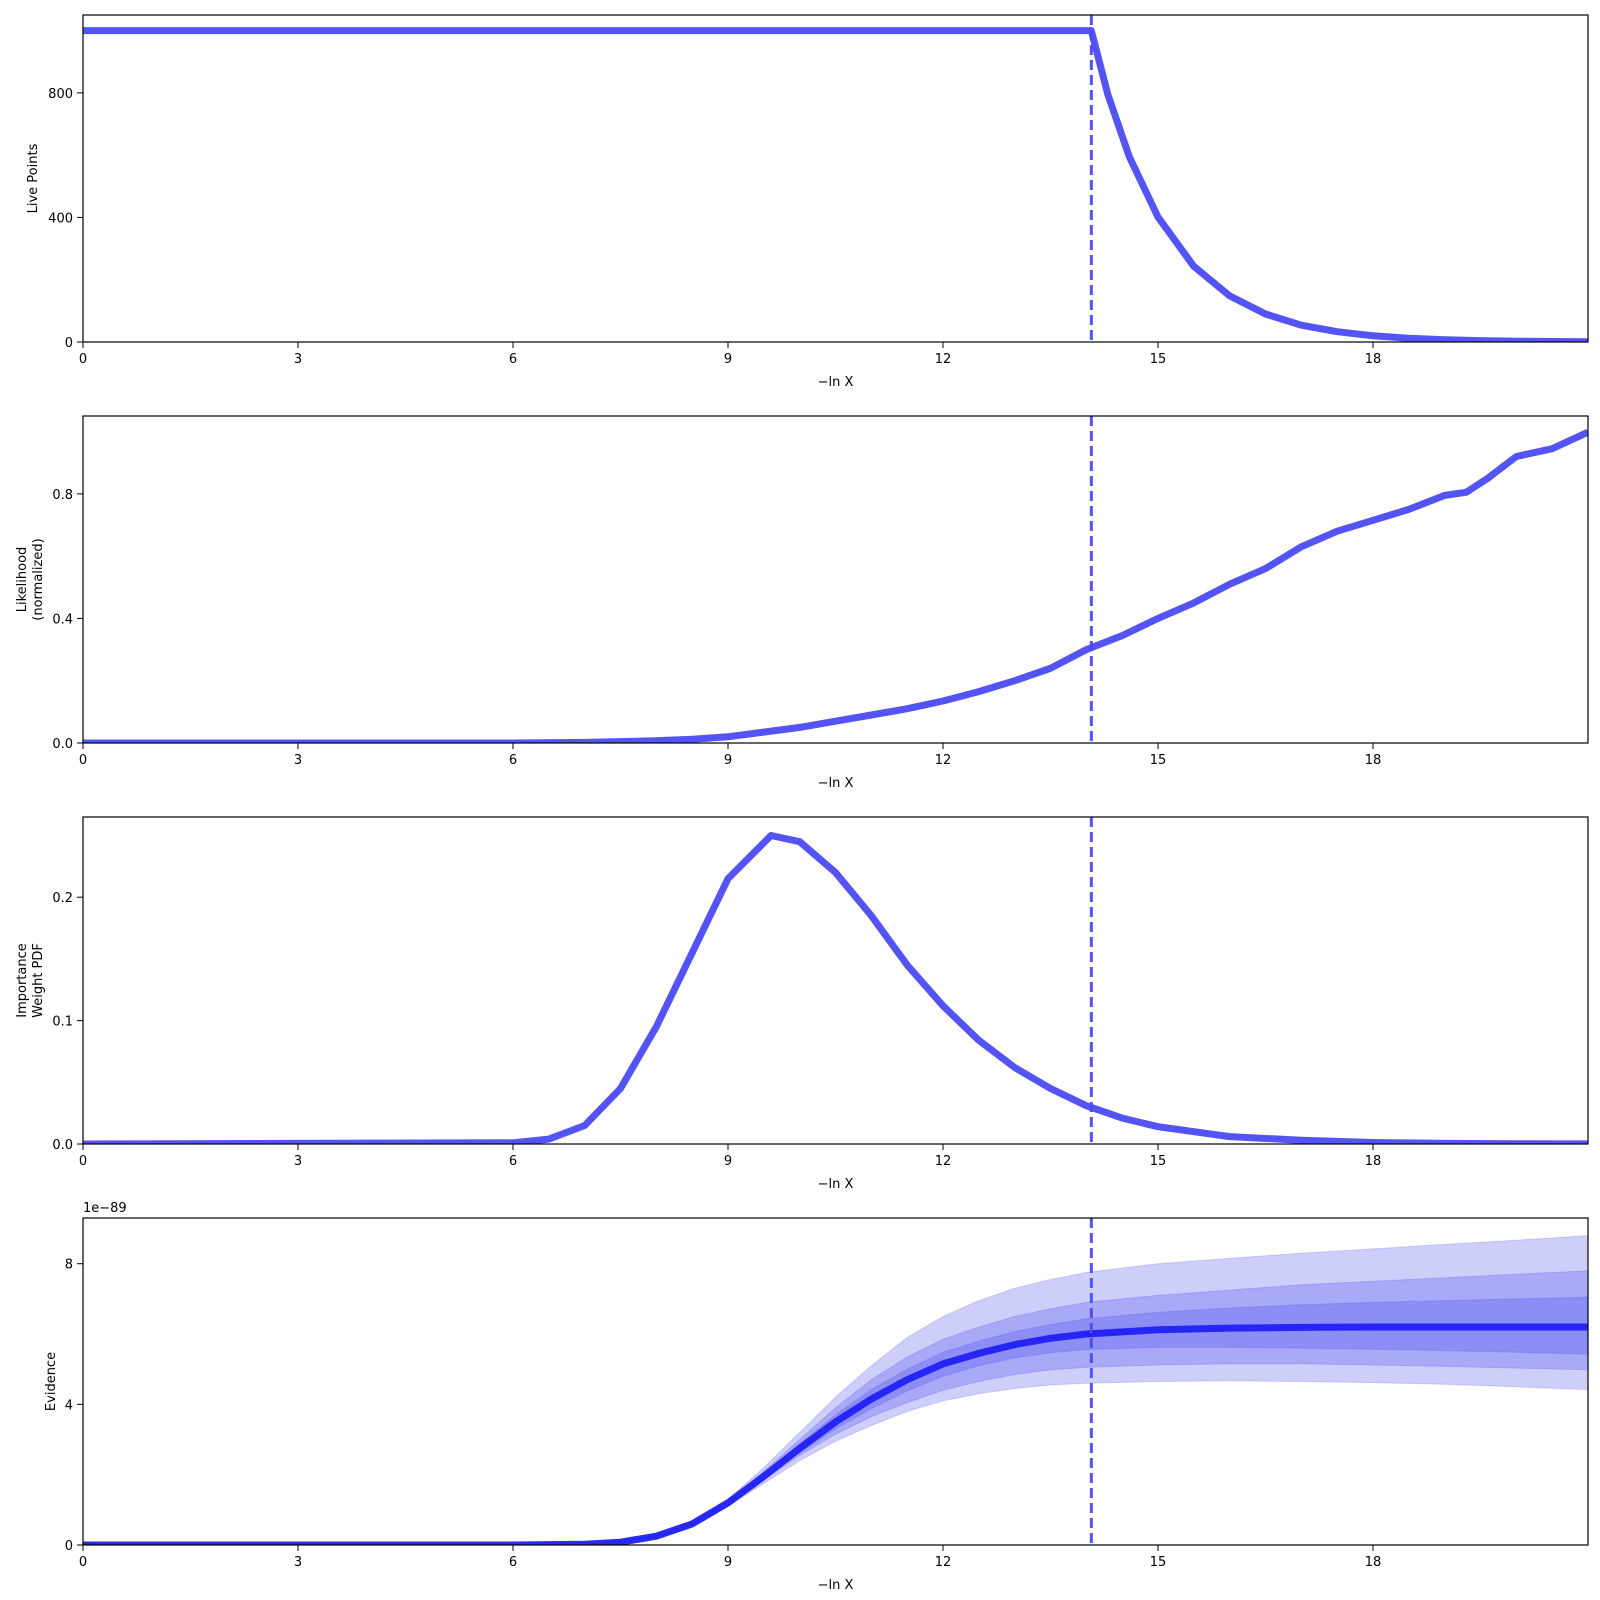 The width and height of the screenshot is (1600, 1600). I want to click on y-tick-label: 800, so click(60, 94).